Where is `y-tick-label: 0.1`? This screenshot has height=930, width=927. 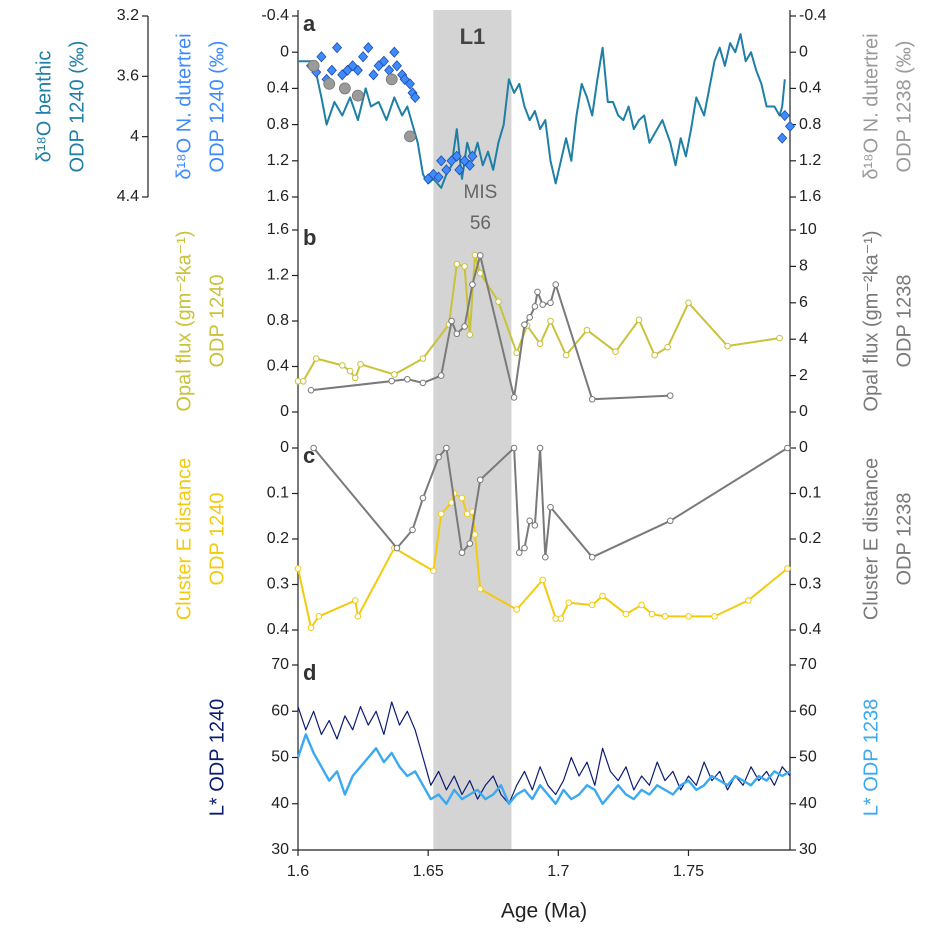
y-tick-label: 0.1 is located at coordinates (278, 493).